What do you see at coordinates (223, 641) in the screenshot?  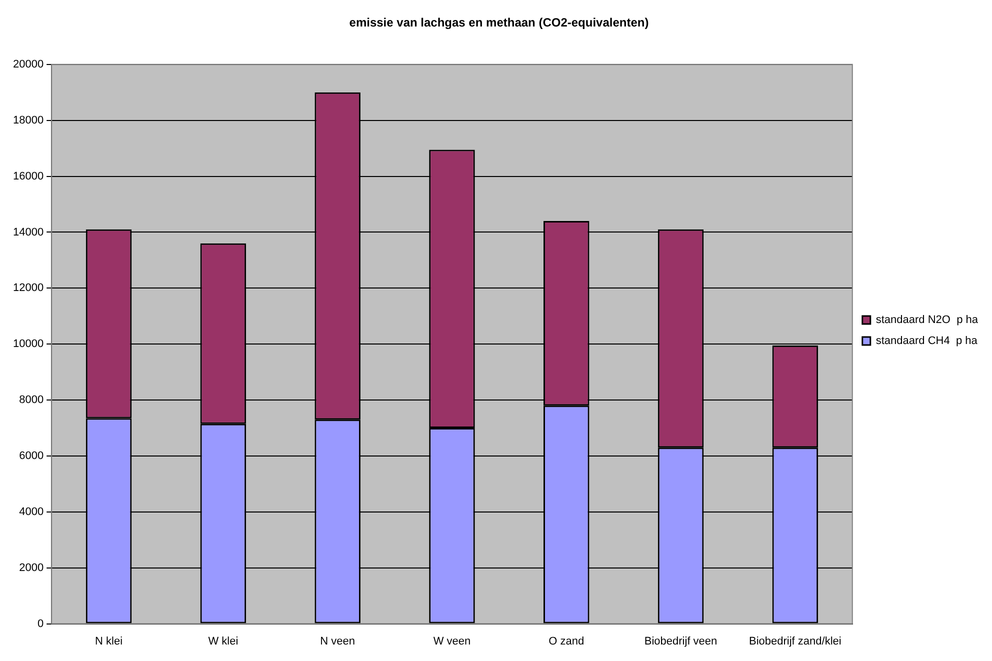 I see `x-tick-label: W klei` at bounding box center [223, 641].